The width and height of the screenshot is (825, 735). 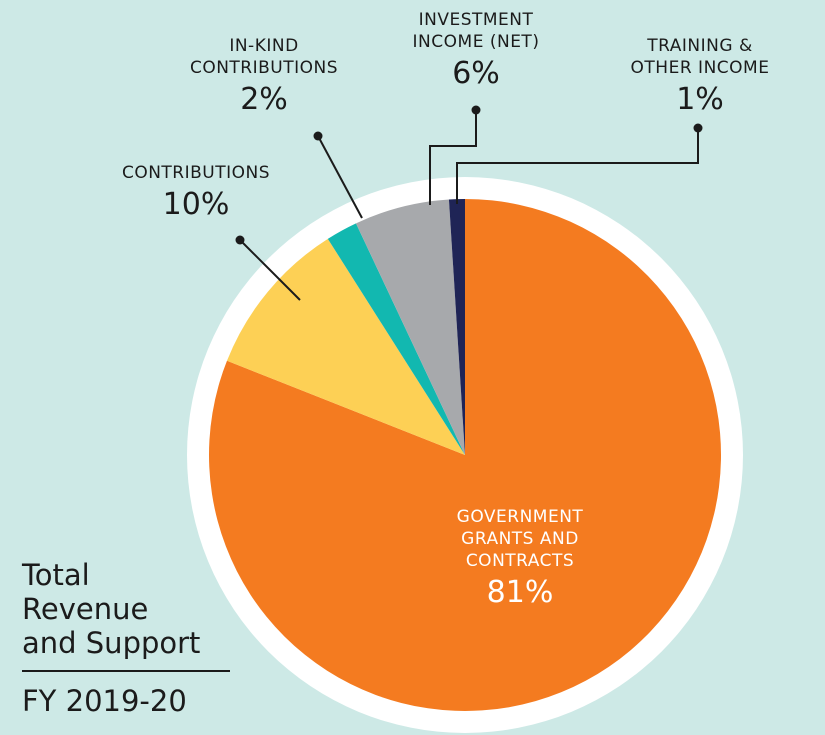 I want to click on caption-title-line-2: Revenue, so click(x=85, y=609).